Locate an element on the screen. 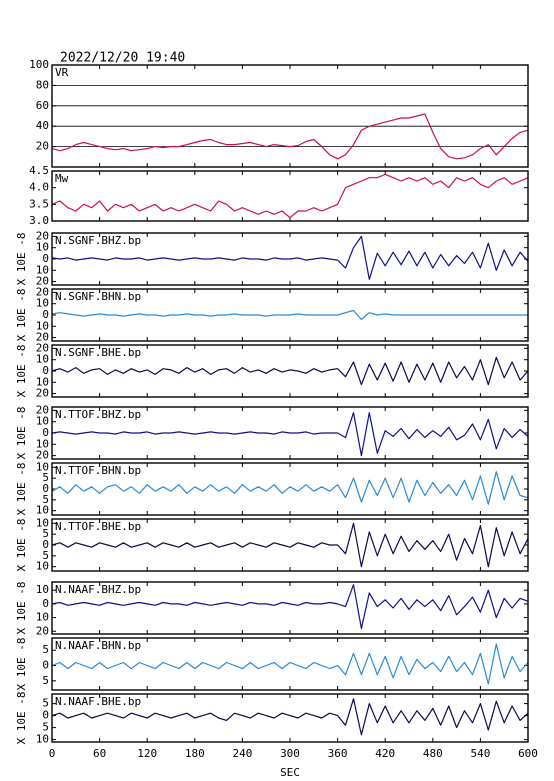  x-tick-label: 300 is located at coordinates (290, 753).